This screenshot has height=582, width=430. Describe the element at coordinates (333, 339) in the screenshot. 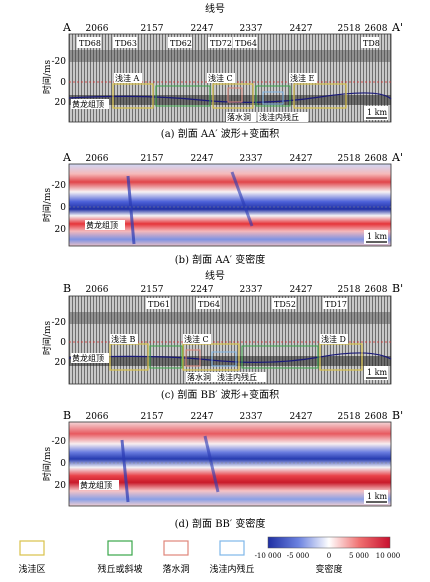

I see `box-label: 浅洼 D` at that location.